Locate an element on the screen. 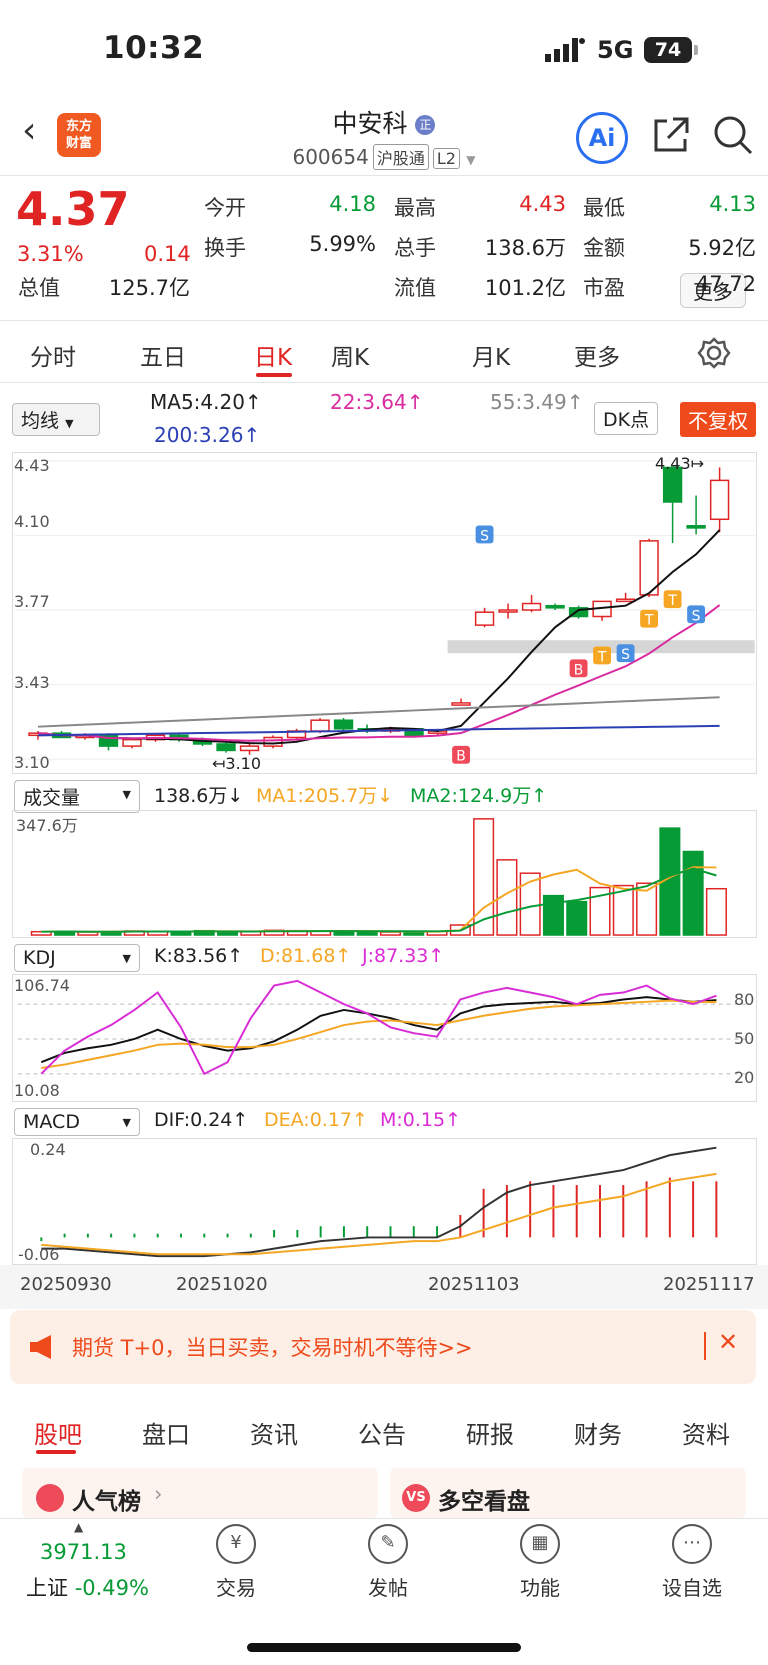  more-button: 更多 is located at coordinates (713, 290).